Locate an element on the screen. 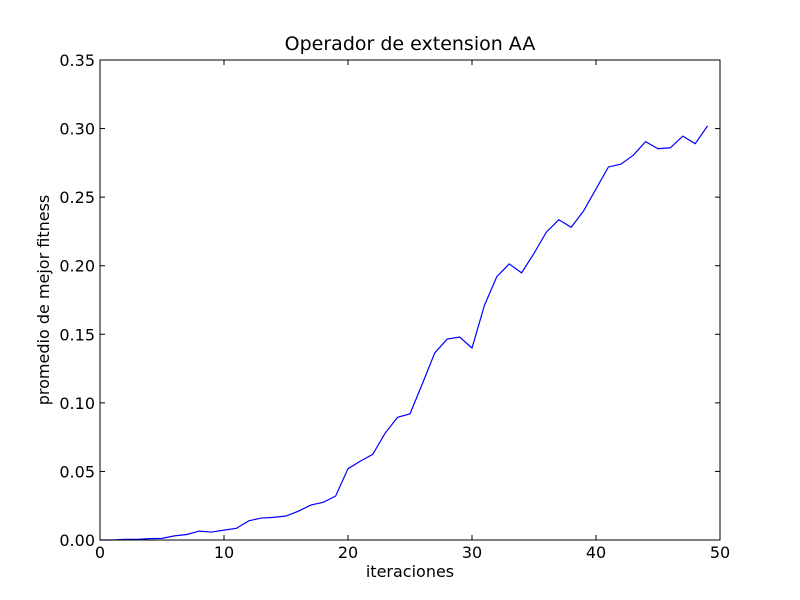 This screenshot has height=600, width=800. chart-title: Operador de extension AA is located at coordinates (410, 44).